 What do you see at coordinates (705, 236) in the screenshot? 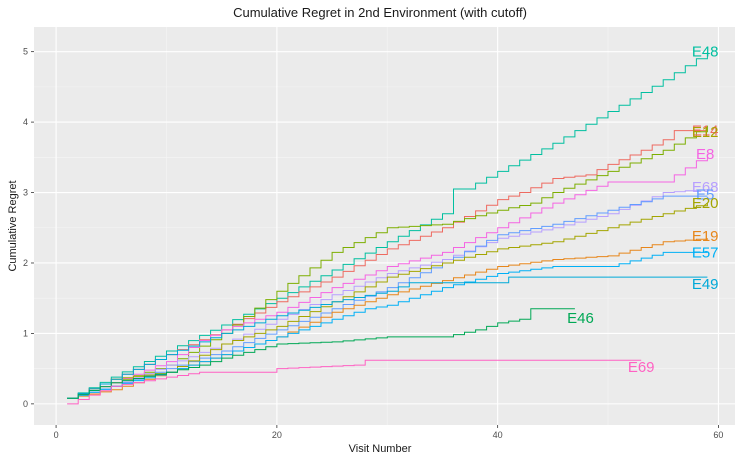
I see `series-label-e19: E19` at bounding box center [705, 236].